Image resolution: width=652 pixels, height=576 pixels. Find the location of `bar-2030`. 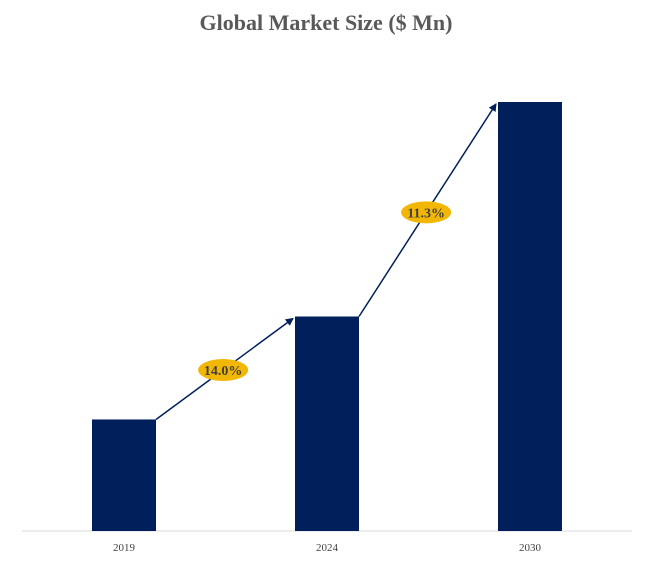

bar-2030 is located at coordinates (530, 316).